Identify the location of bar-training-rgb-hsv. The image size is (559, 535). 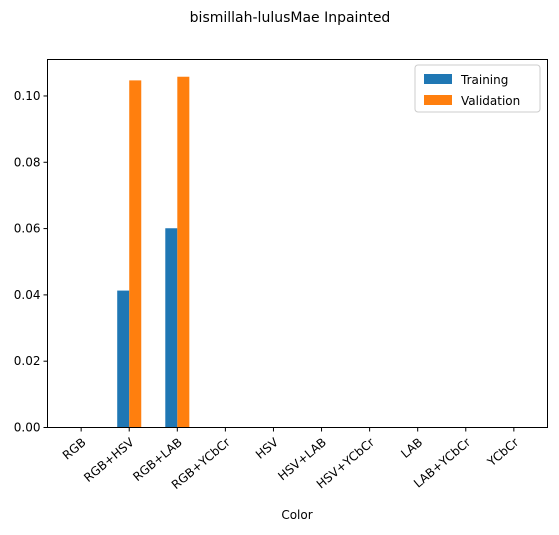
(123, 359).